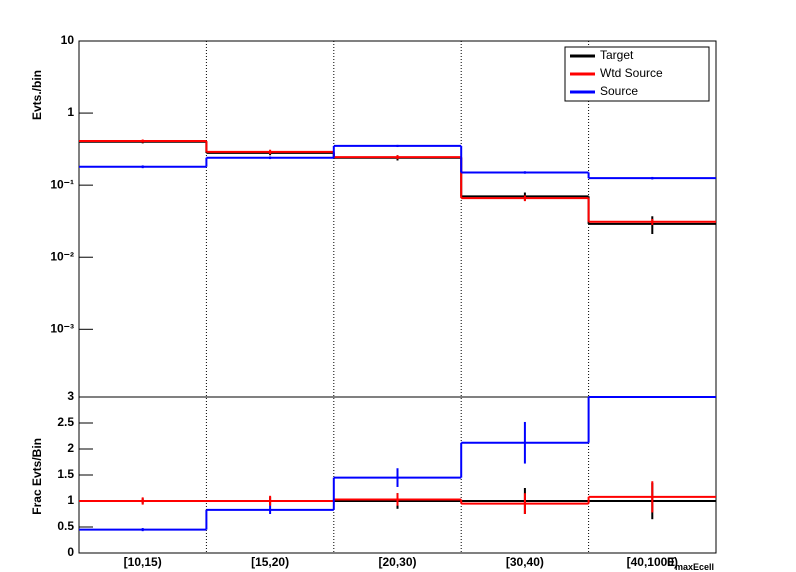 The width and height of the screenshot is (796, 572). Describe the element at coordinates (37, 95) in the screenshot. I see `y-label-upper: Evts./bin` at that location.